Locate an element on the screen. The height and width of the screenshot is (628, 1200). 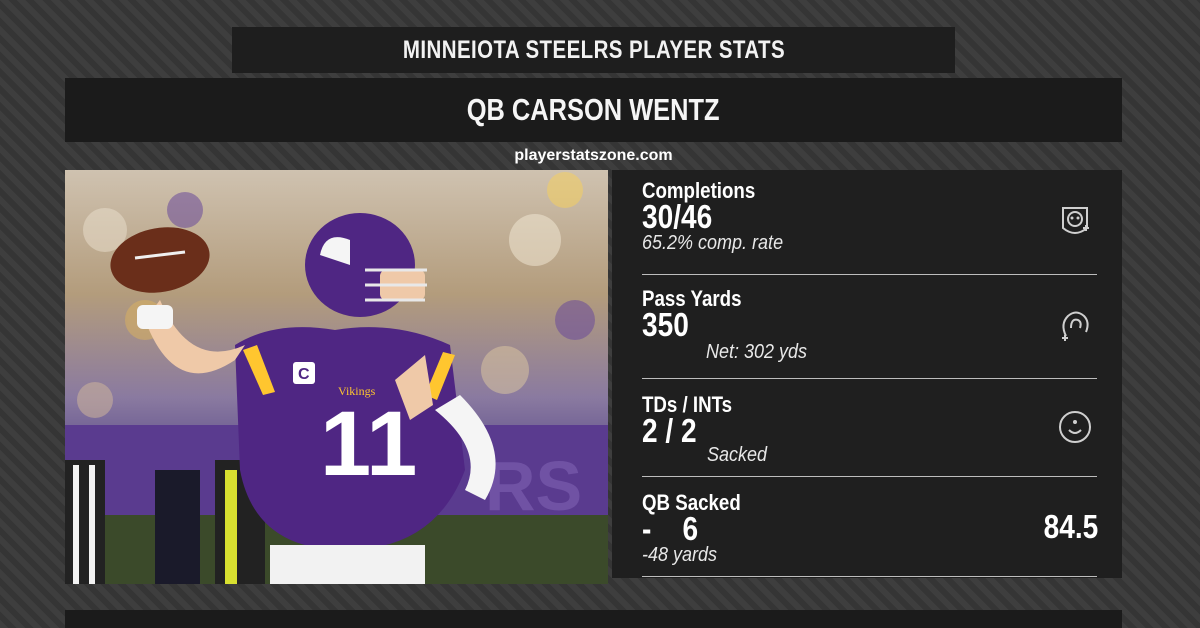
stat-sub: Sacked is located at coordinates (737, 455).